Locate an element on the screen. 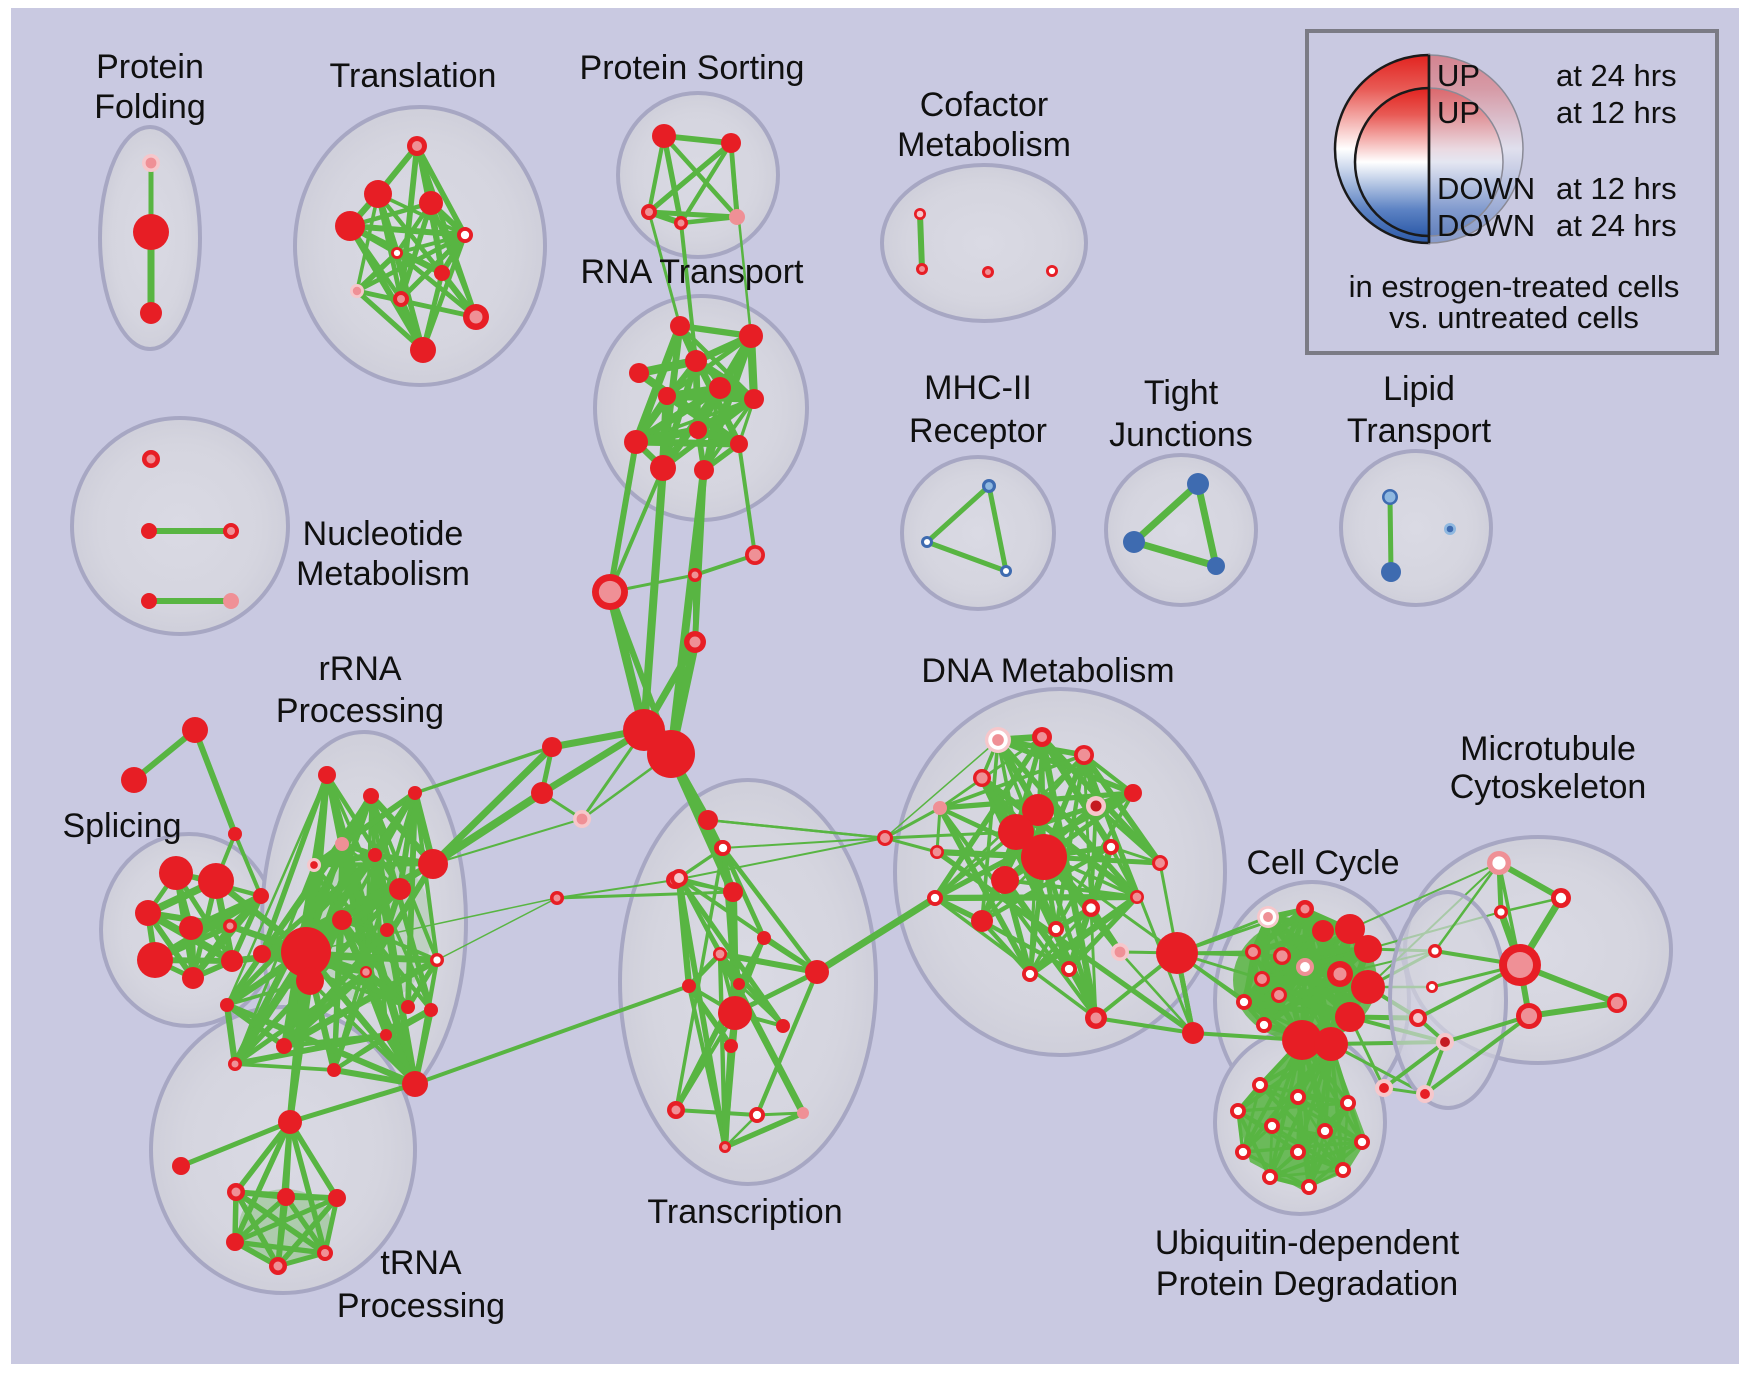  svg-text: Junctions is located at coordinates (1181, 435).